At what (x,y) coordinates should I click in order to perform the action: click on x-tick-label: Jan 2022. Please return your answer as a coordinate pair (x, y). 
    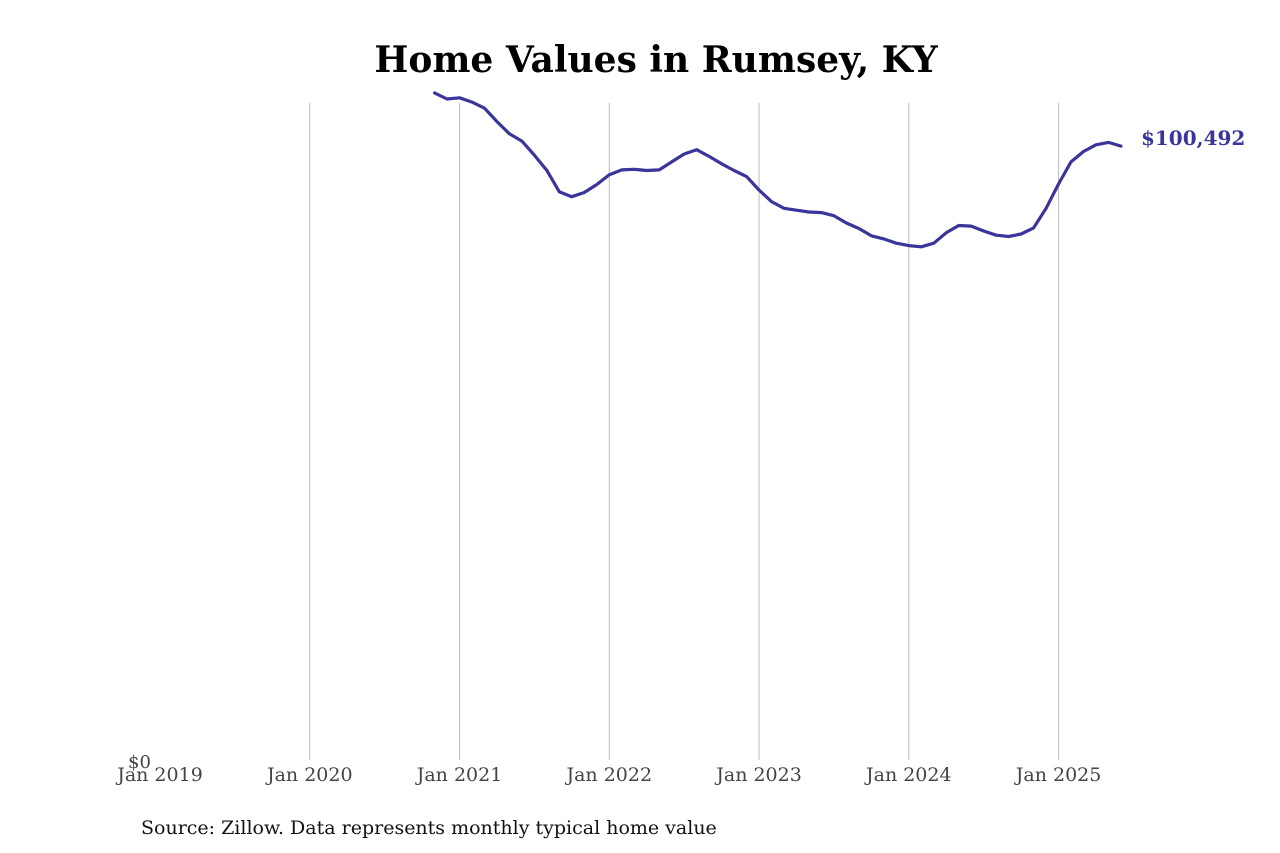
    Looking at the image, I should click on (608, 775).